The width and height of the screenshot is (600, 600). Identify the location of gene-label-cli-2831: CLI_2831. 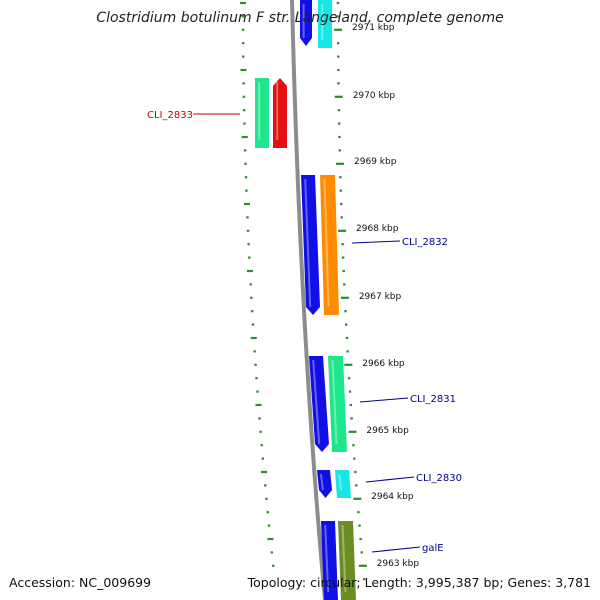
(407, 399).